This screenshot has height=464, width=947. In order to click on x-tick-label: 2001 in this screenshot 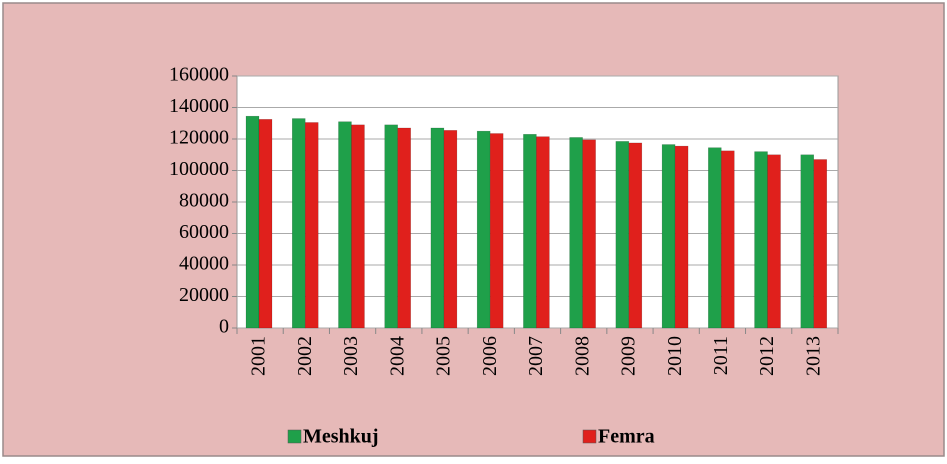, I will do `click(259, 356)`.